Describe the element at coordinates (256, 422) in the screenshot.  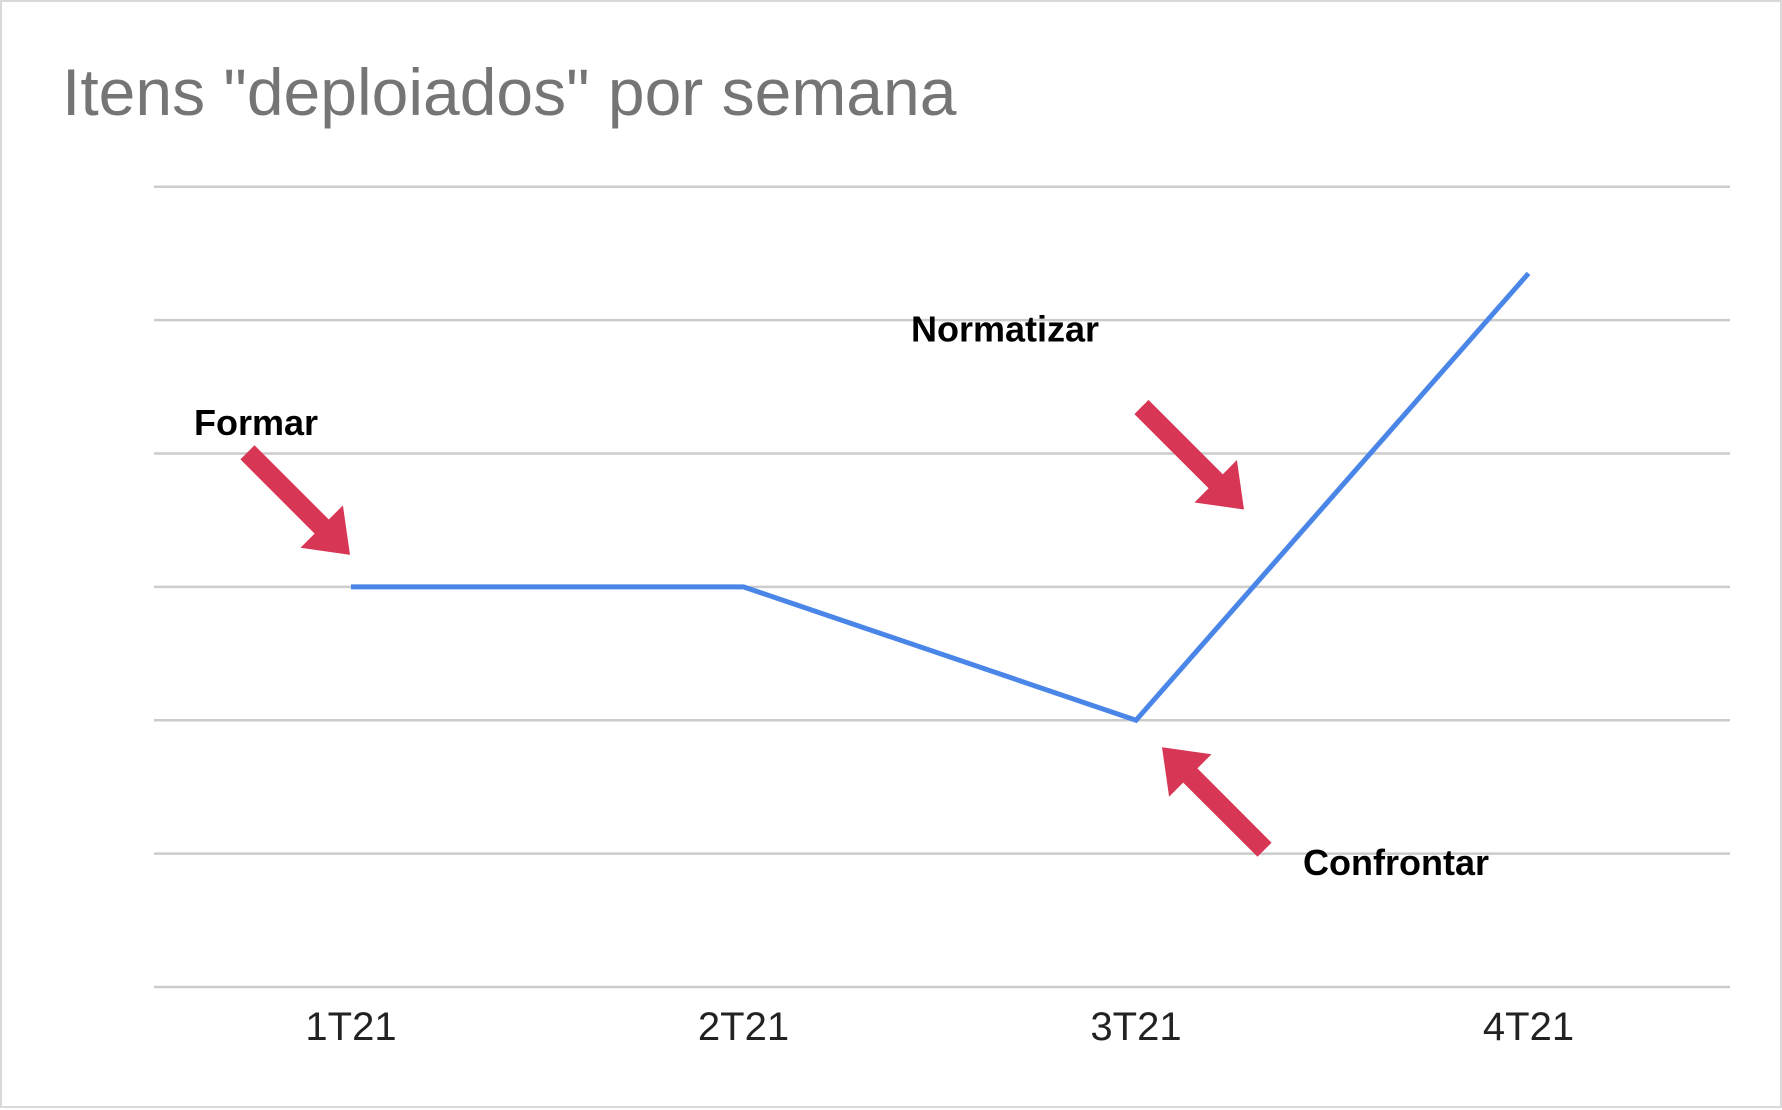
I see `annotation-label: Formar` at that location.